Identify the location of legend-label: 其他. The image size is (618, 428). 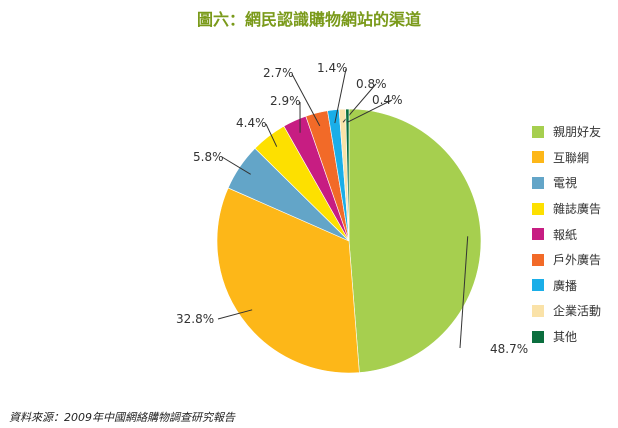
(565, 337).